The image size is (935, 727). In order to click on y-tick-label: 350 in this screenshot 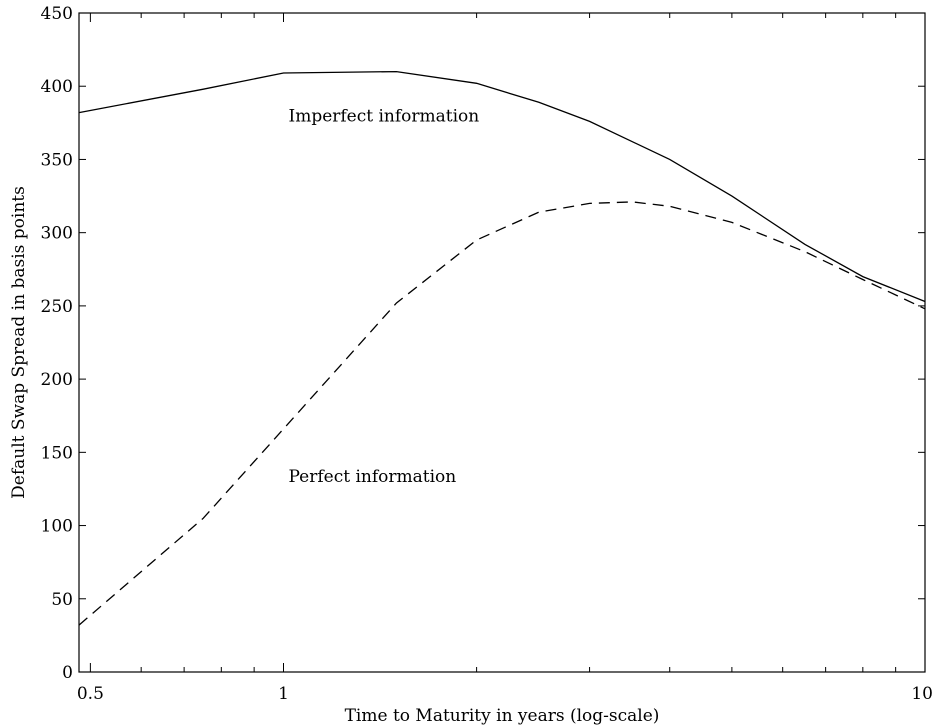, I will do `click(57, 160)`.